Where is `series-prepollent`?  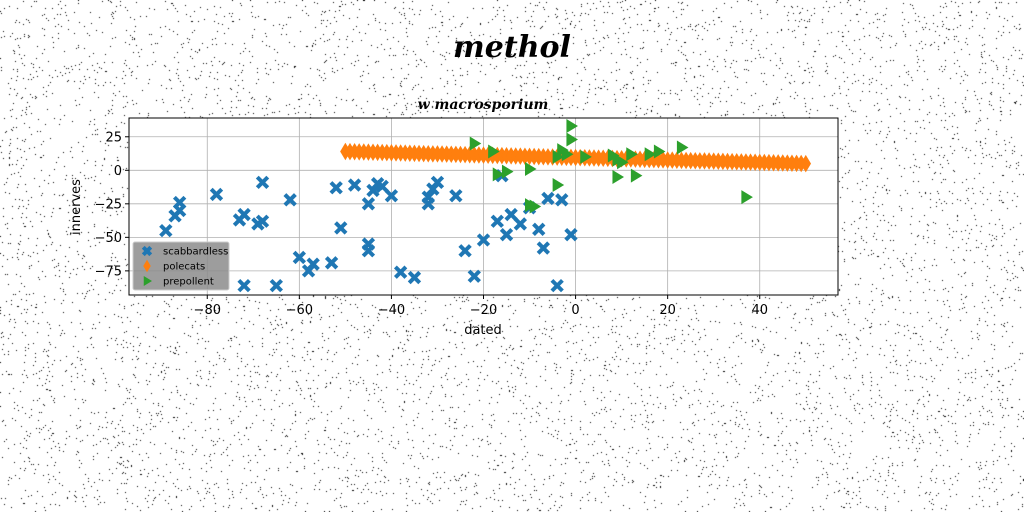
series-prepollent is located at coordinates (611, 166).